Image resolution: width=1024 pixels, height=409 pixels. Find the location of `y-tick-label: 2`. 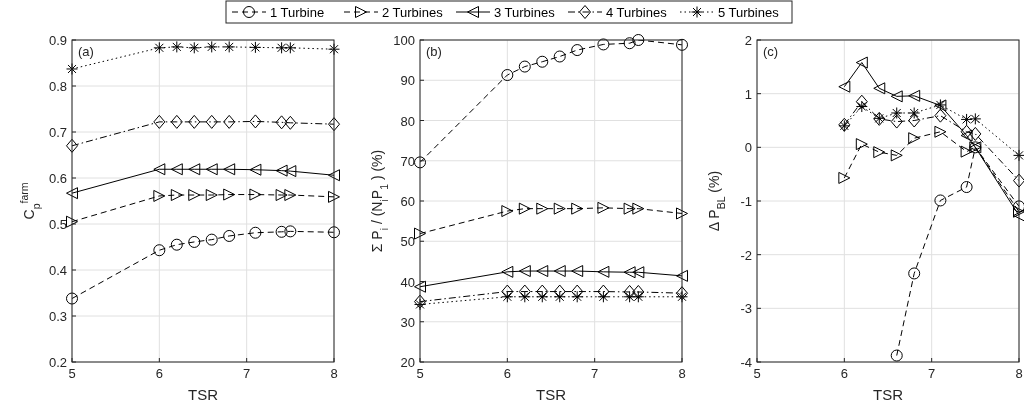

y-tick-label: 2 is located at coordinates (748, 40).